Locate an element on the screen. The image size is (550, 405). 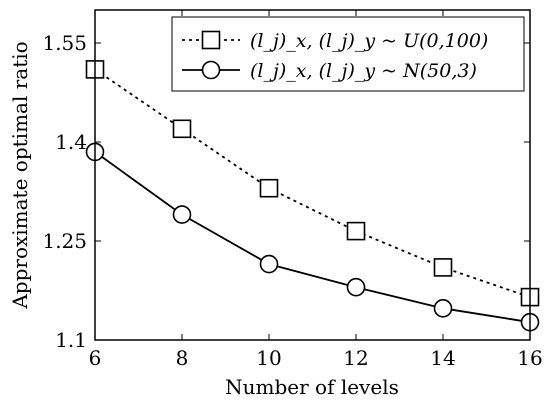
y-tick-label: 1.1 is located at coordinates (71, 340).